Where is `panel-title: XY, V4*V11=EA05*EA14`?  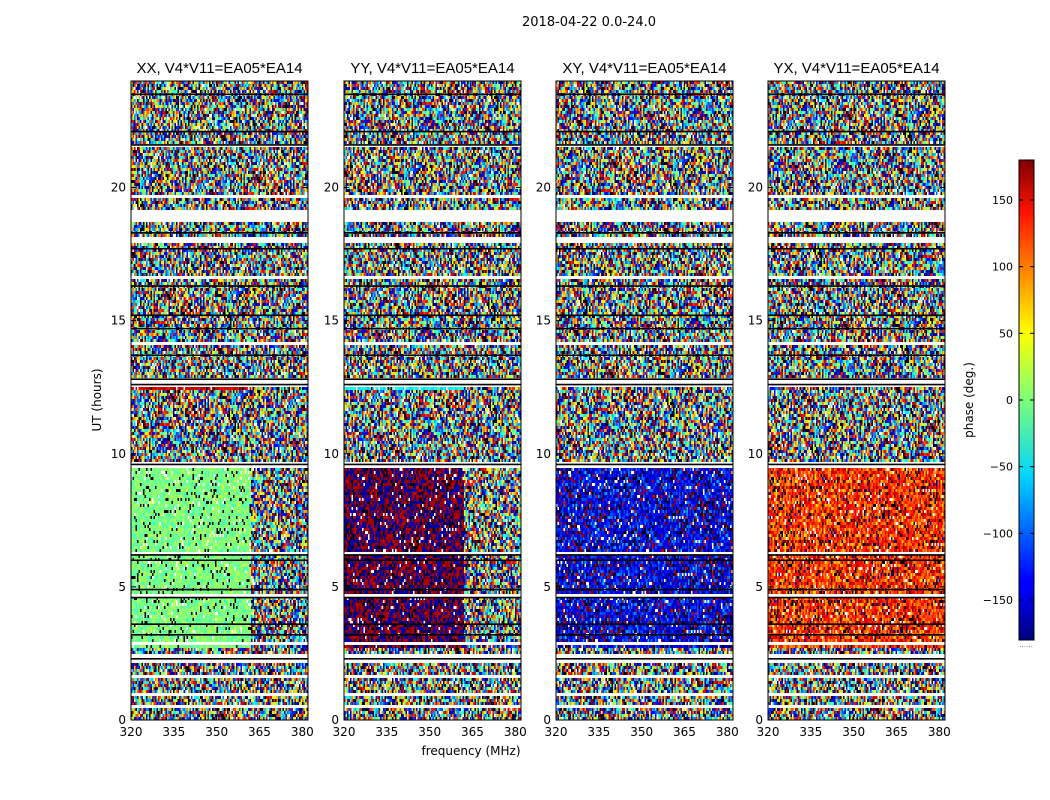
panel-title: XY, V4*V11=EA05*EA14 is located at coordinates (644, 68).